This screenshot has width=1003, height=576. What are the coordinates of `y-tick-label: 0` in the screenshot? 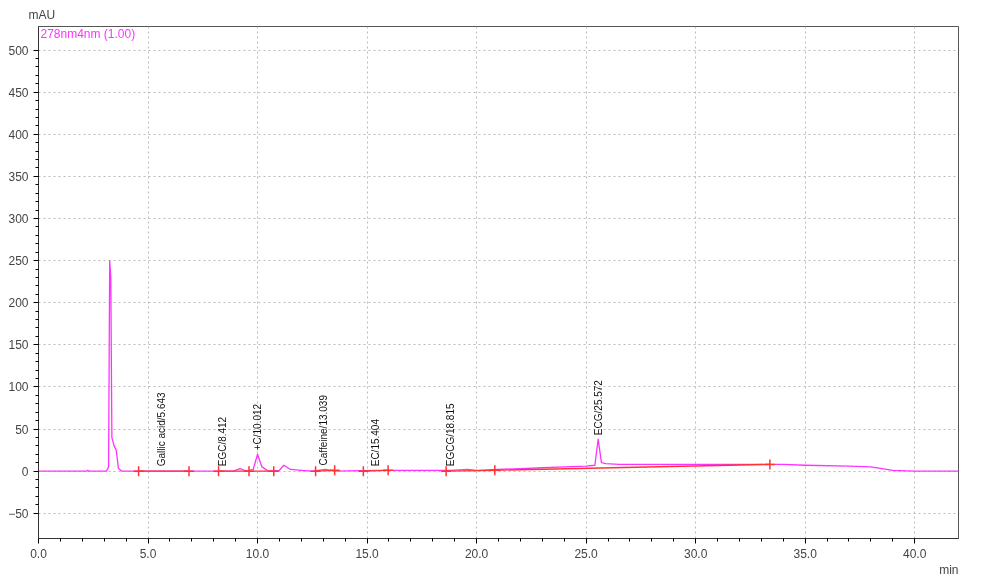 It's located at (25, 471).